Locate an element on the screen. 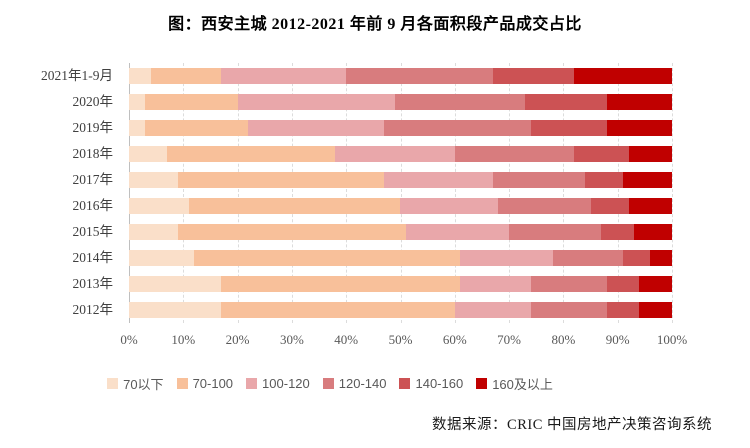 Image resolution: width=750 pixels, height=448 pixels. legend-label: 100-120 is located at coordinates (286, 383).